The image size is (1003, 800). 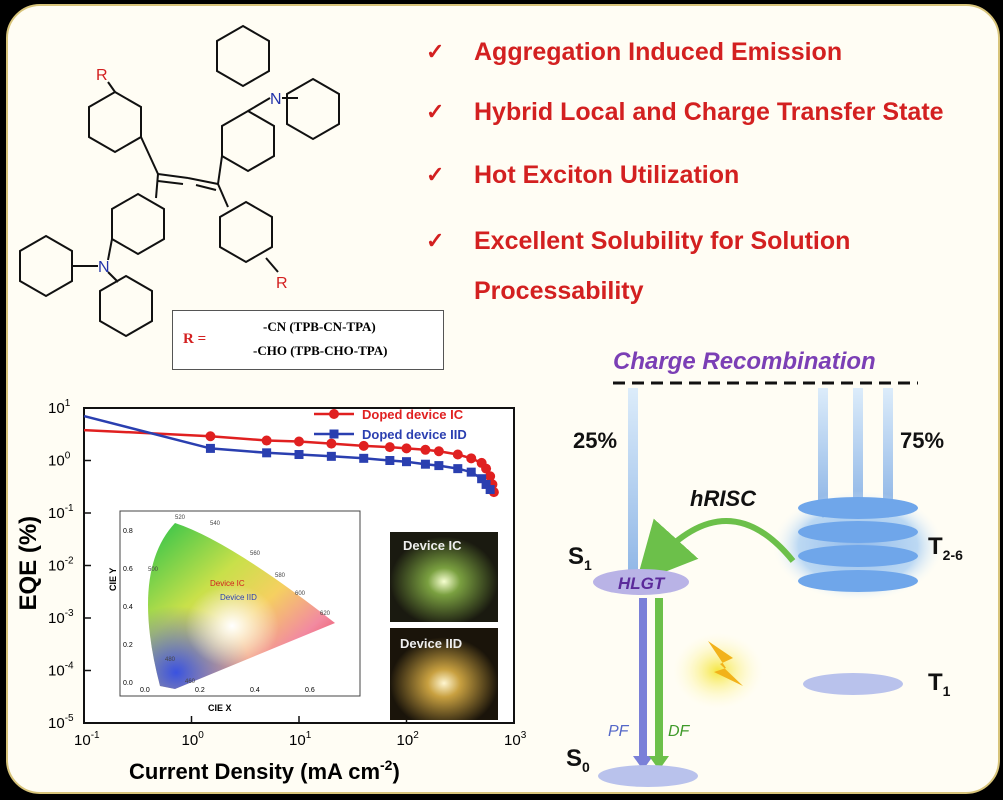 I want to click on cie-y-tick: 0.8, so click(x=128, y=531).